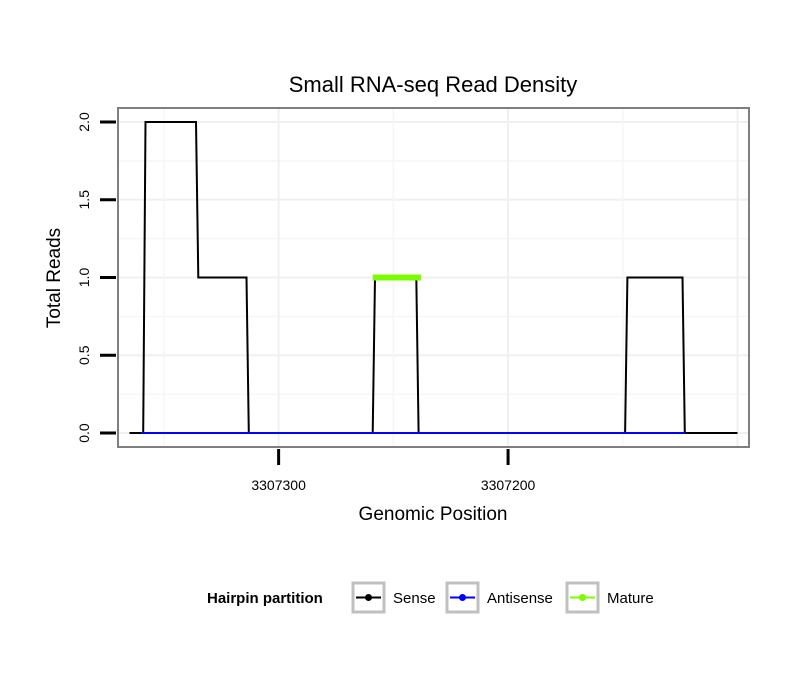 This screenshot has width=810, height=690. Describe the element at coordinates (265, 598) in the screenshot. I see `legend-title: Hairpin partition` at that location.